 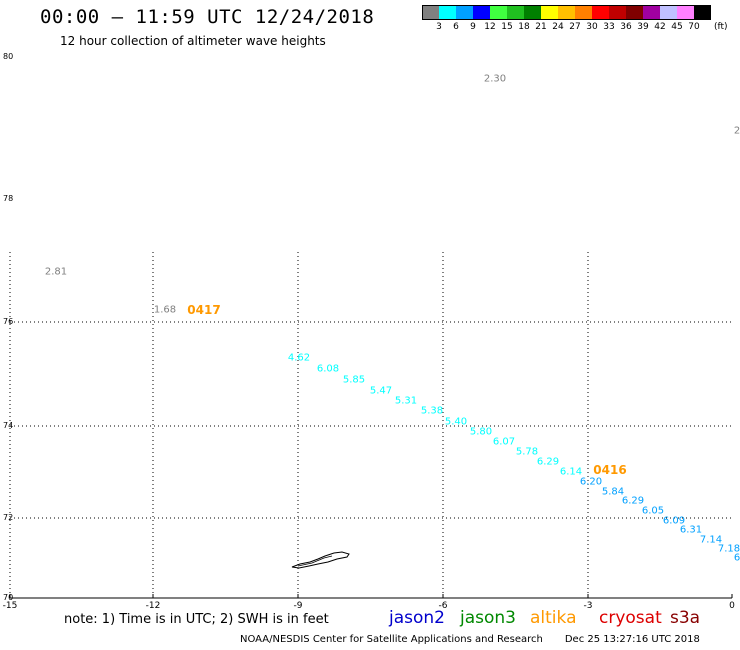 I want to click on wave-height-value: 7.14, so click(x=711, y=540).